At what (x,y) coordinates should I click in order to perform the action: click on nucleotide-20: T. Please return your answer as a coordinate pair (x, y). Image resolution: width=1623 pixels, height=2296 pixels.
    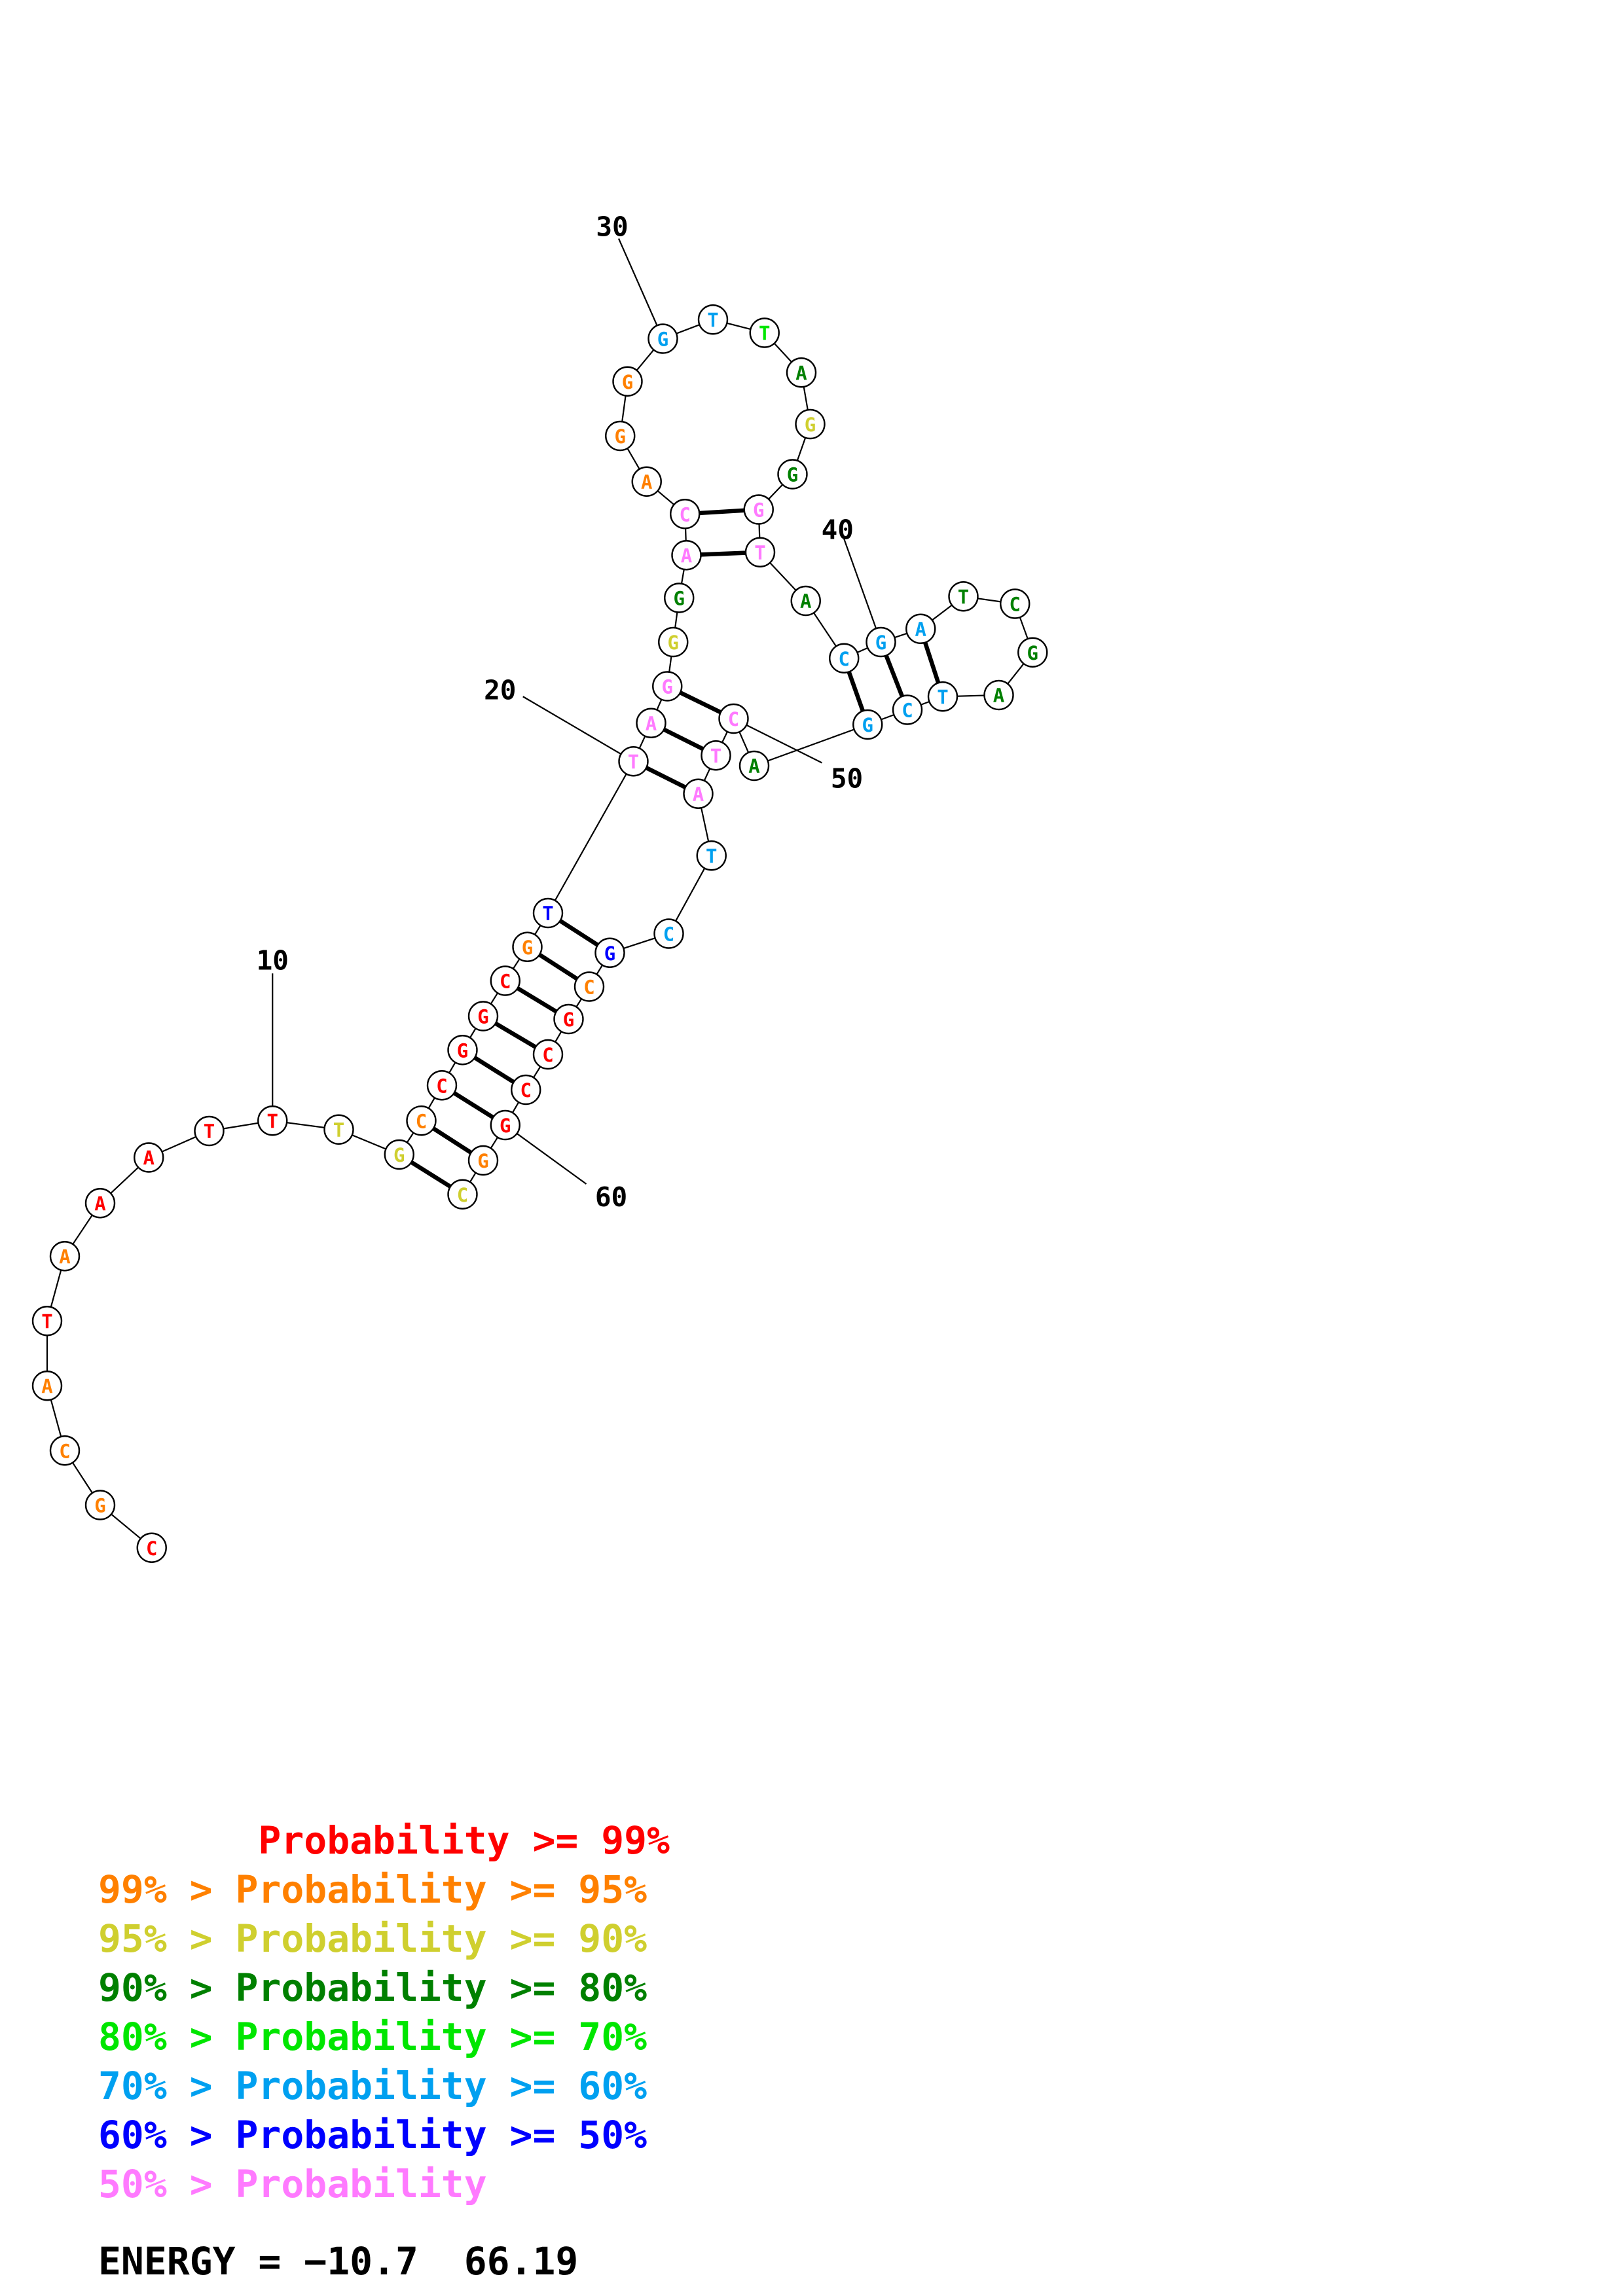
    Looking at the image, I should click on (633, 761).